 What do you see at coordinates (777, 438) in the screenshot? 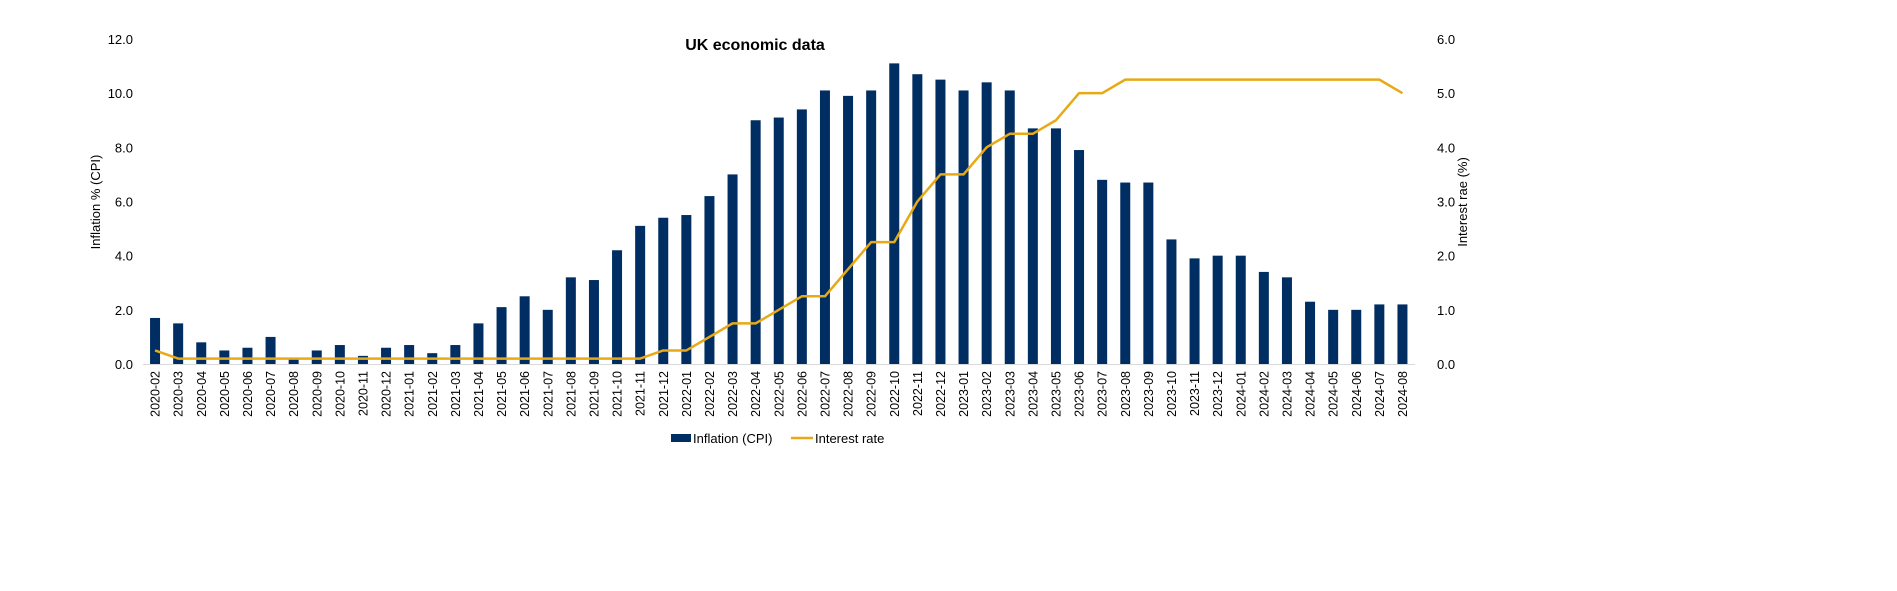
I see `legend: Inflation (CPI) Interest rate` at bounding box center [777, 438].